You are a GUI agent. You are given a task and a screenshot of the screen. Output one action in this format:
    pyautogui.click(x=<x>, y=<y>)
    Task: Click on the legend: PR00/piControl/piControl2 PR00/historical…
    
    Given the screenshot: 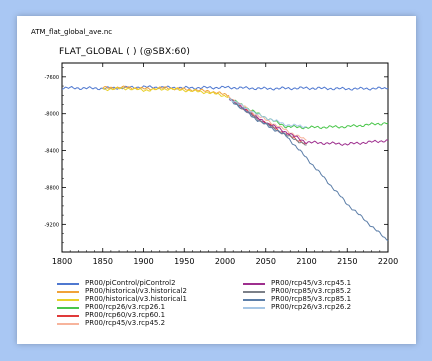 What is the action you would take?
    pyautogui.click(x=227, y=309)
    